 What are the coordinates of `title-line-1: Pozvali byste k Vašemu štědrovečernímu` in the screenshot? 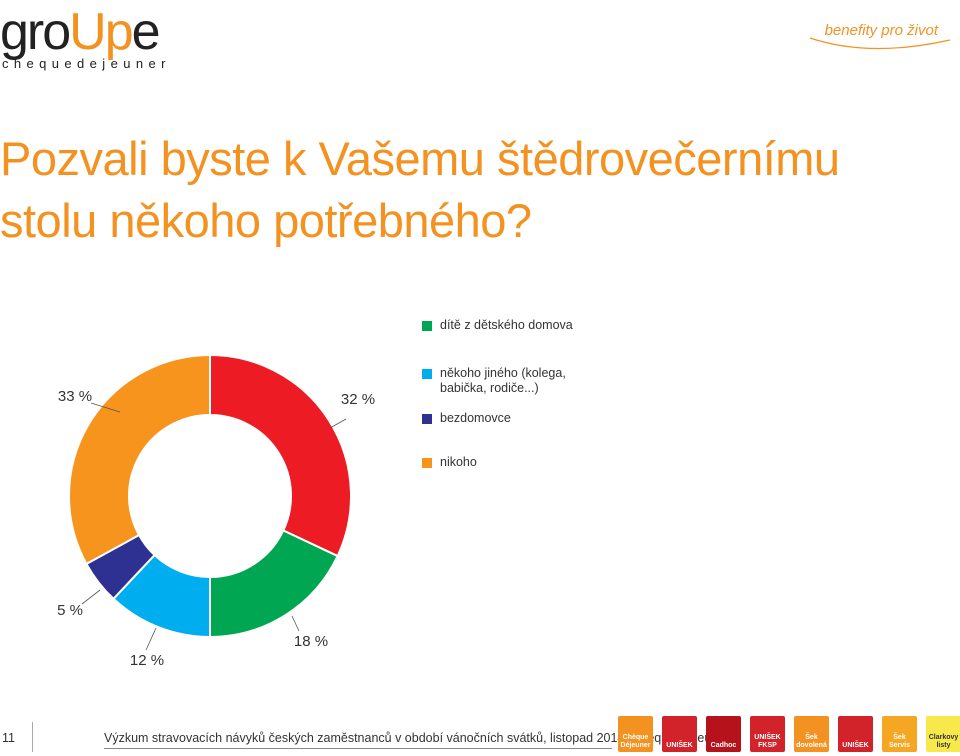 It's located at (420, 158).